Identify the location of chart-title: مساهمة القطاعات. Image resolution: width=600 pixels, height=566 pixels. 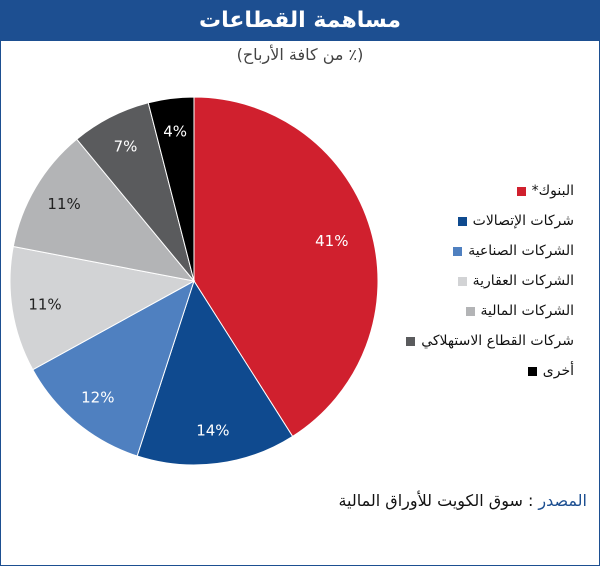
(300, 21).